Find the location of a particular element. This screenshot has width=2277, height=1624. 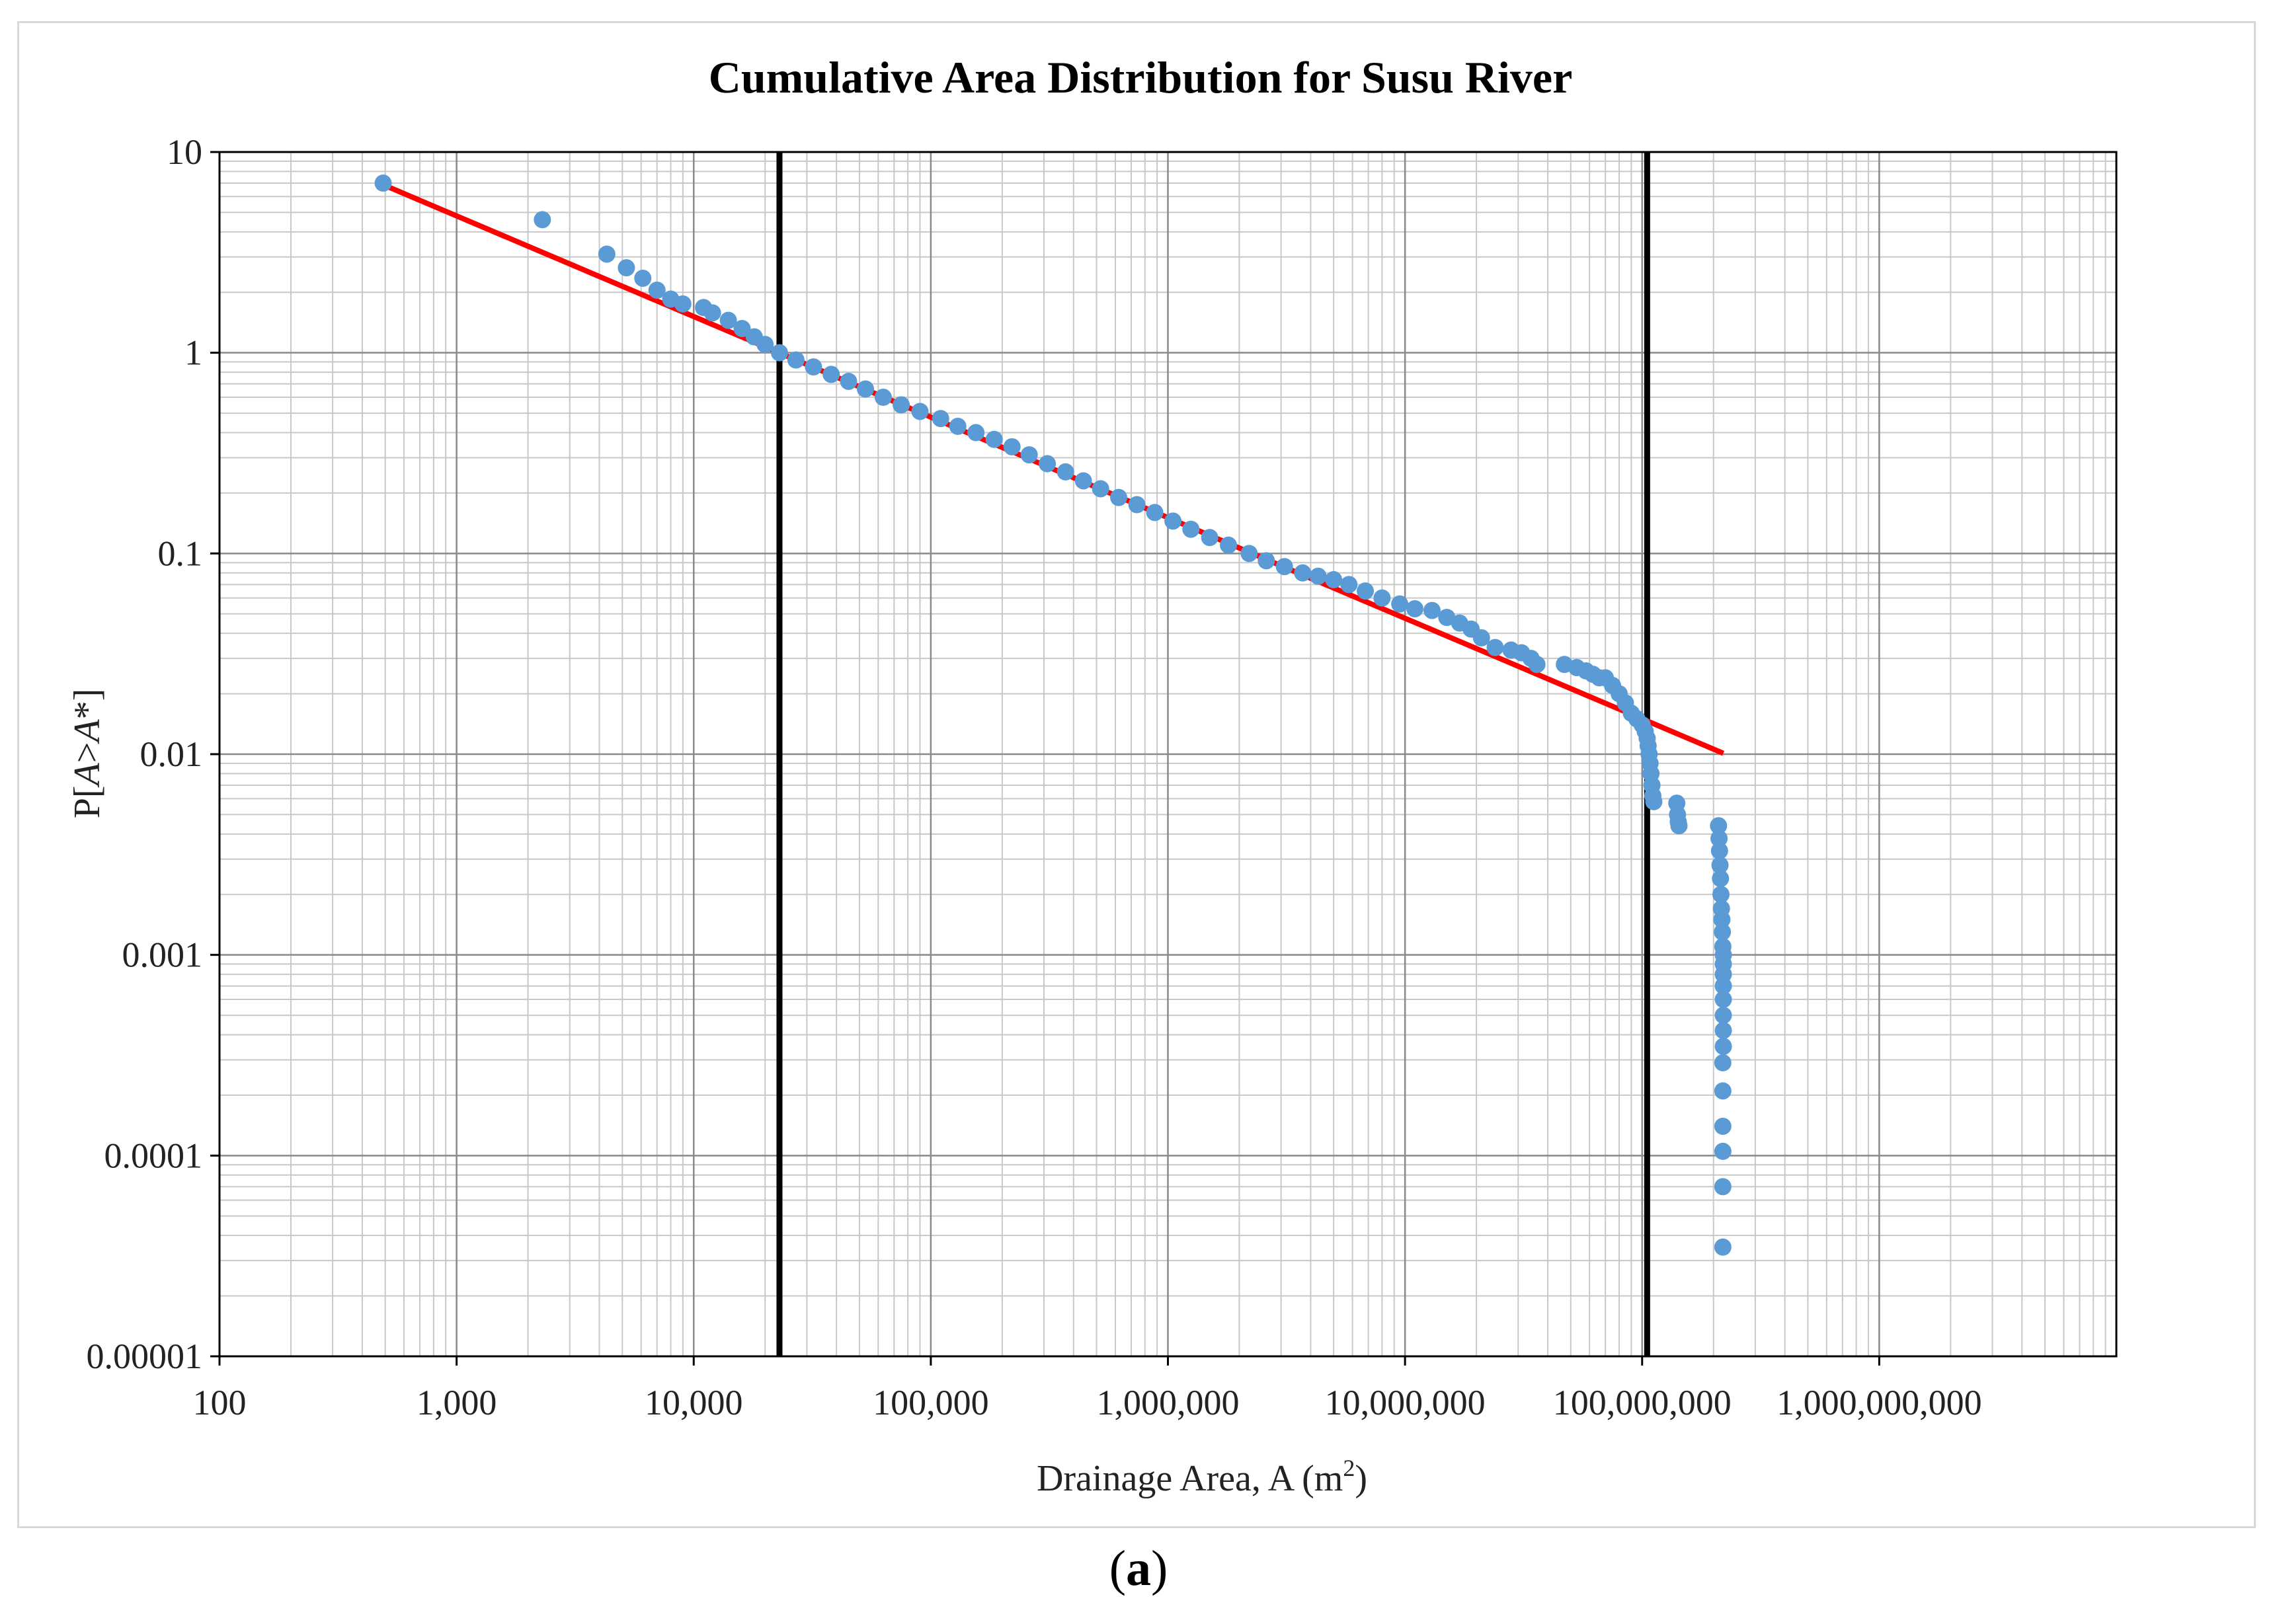

y-tick-label: 0.1 is located at coordinates (180, 553).